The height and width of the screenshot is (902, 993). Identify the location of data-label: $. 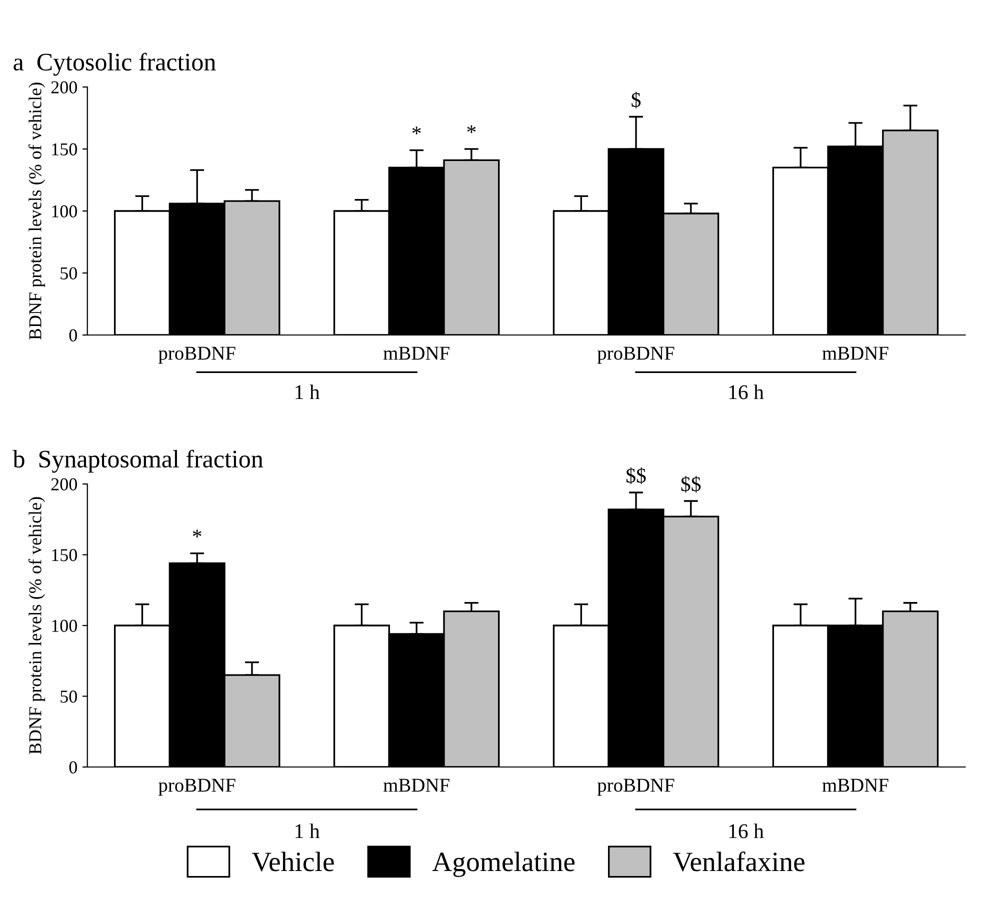
(636, 100).